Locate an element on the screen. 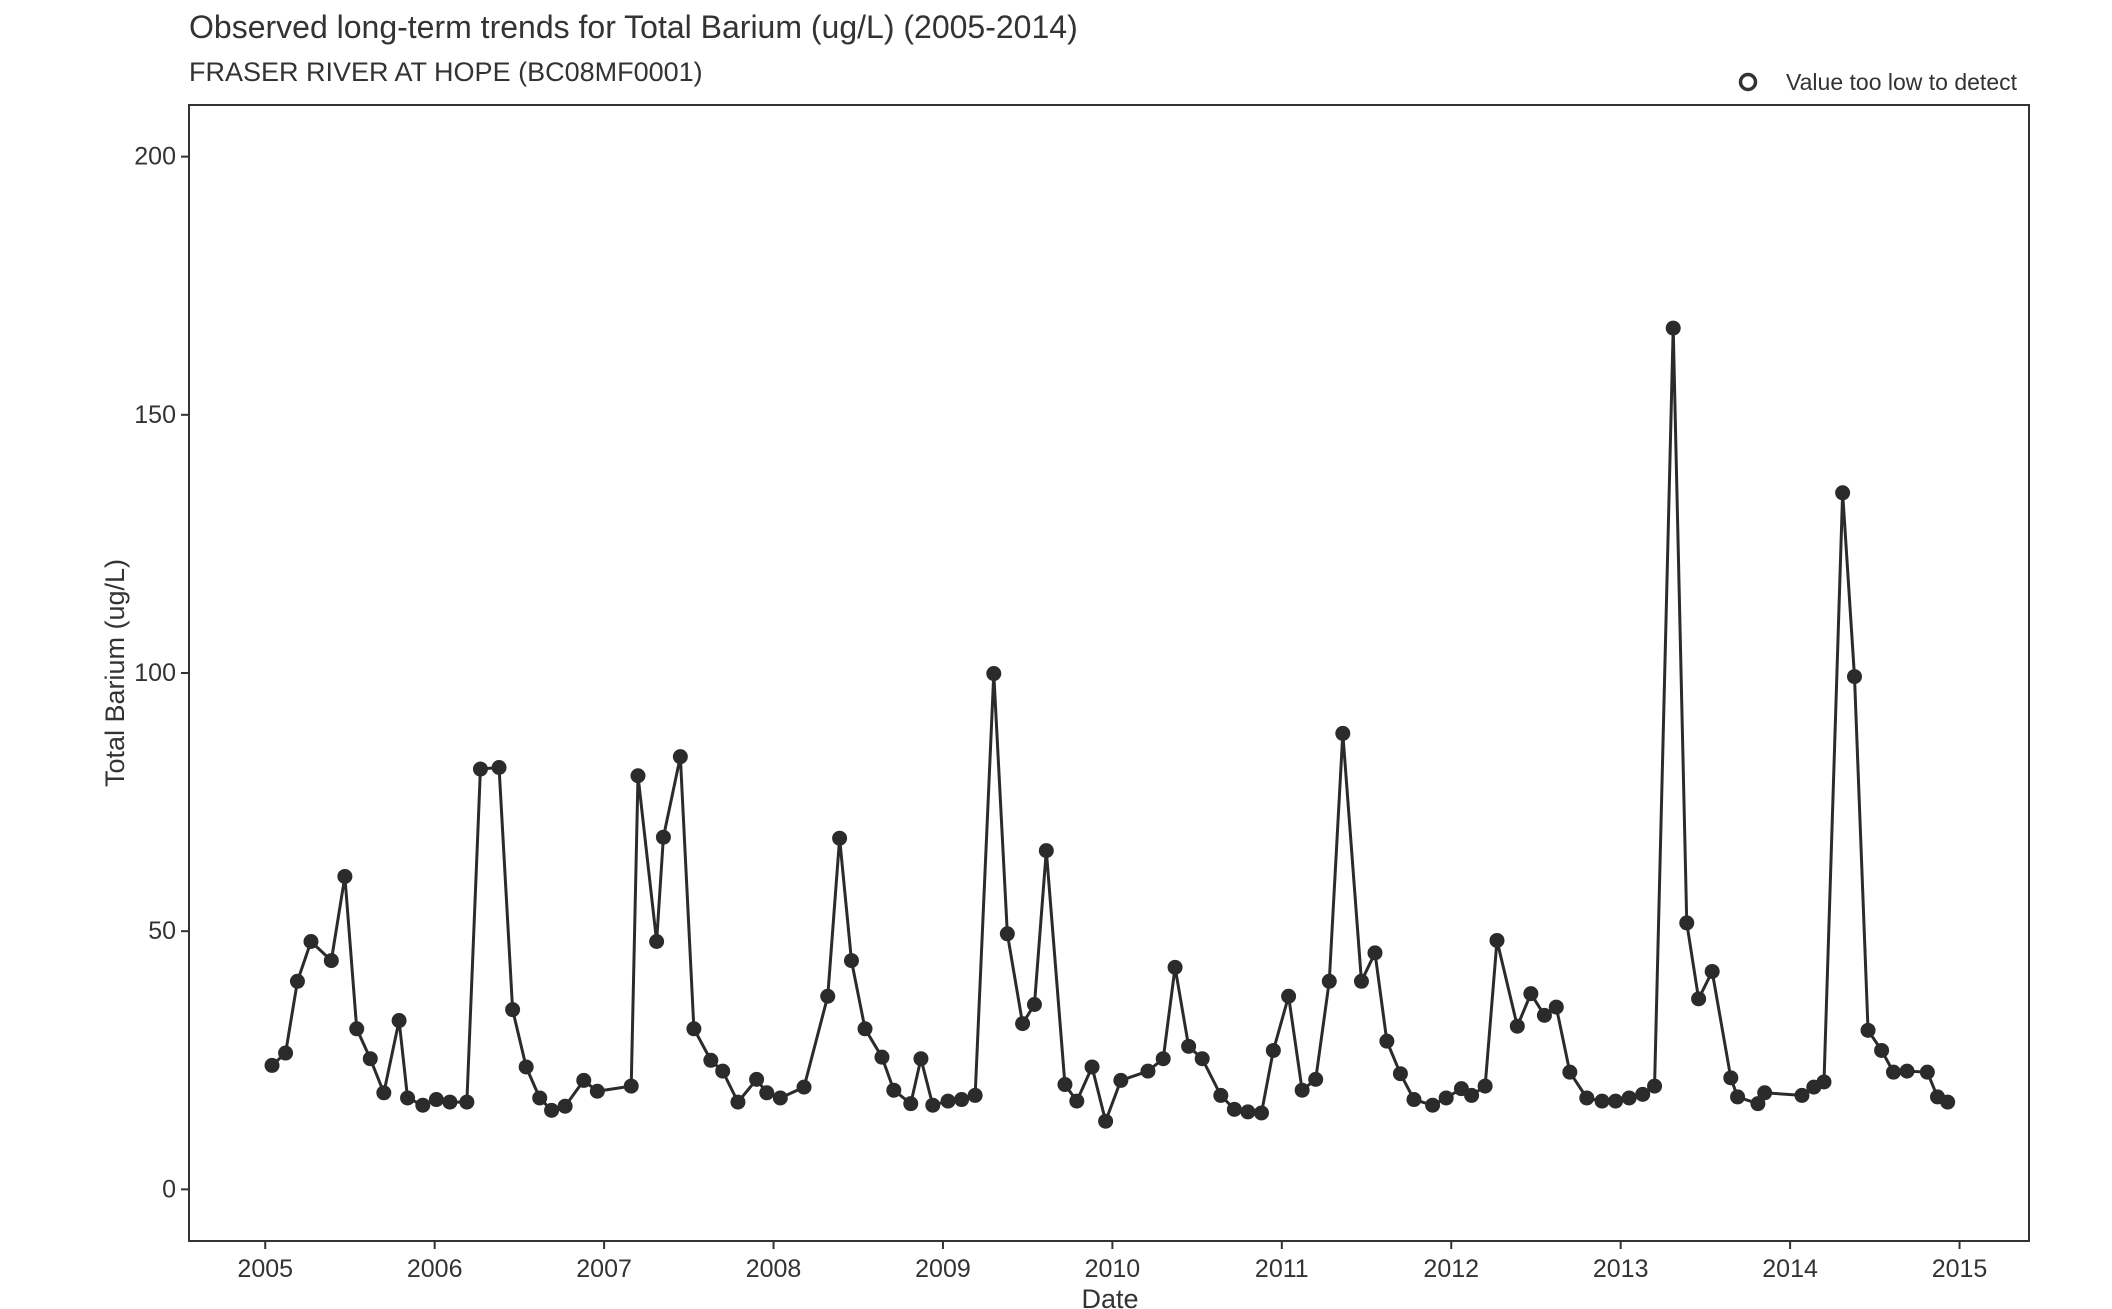 This screenshot has height=1309, width=2112. x-tick-label: 2013 is located at coordinates (1621, 1269).